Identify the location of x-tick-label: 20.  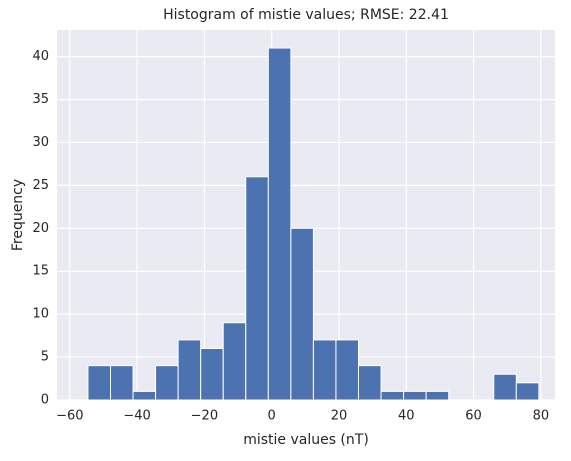
(339, 416).